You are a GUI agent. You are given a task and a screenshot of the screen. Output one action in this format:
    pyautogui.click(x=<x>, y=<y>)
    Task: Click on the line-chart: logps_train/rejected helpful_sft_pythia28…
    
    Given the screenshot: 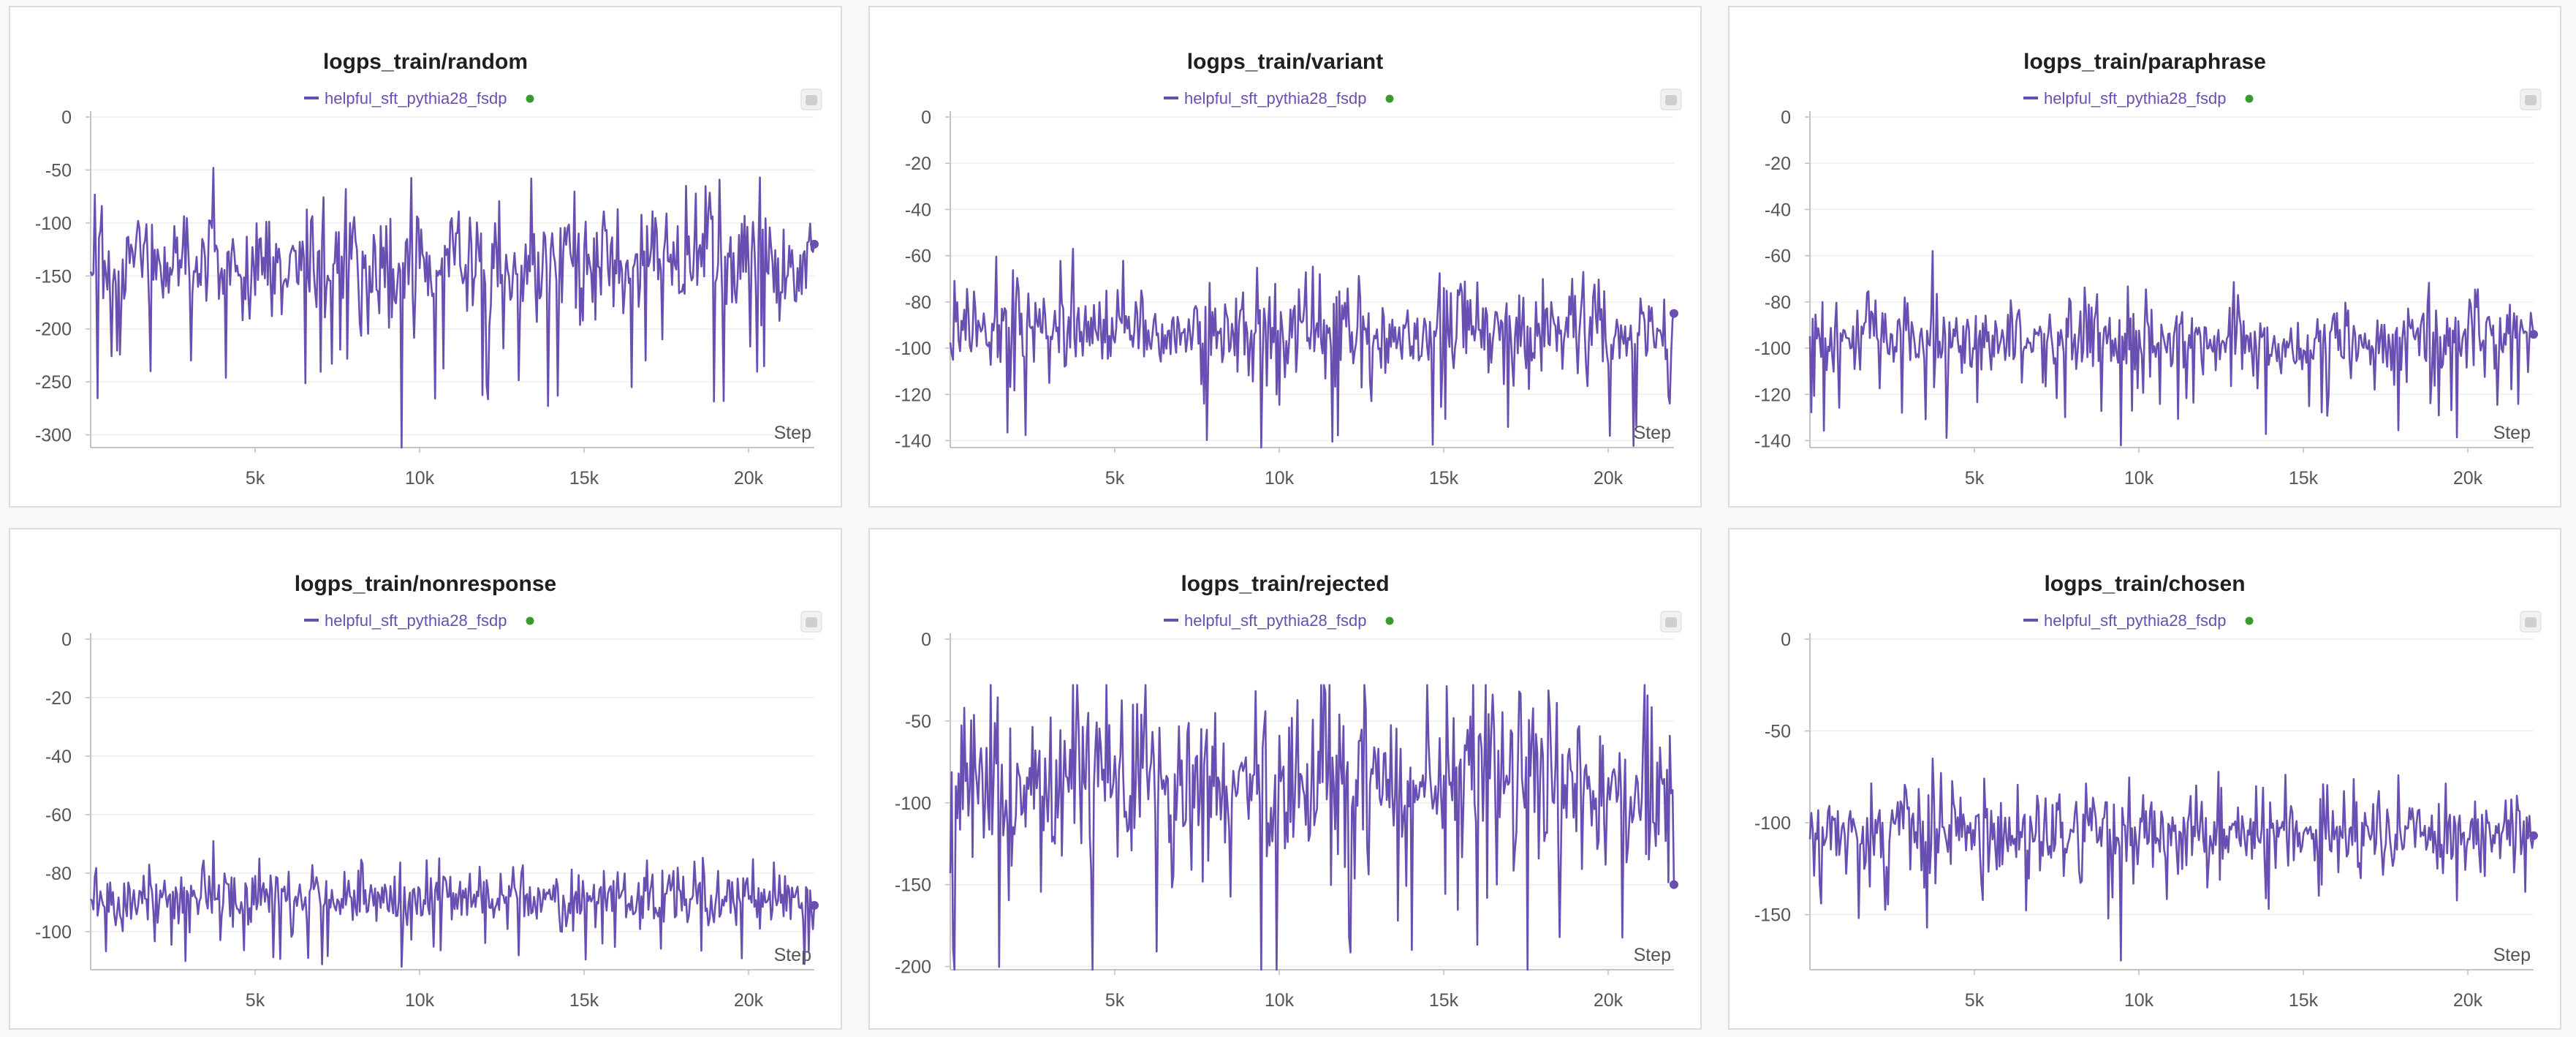 What is the action you would take?
    pyautogui.click(x=1288, y=791)
    